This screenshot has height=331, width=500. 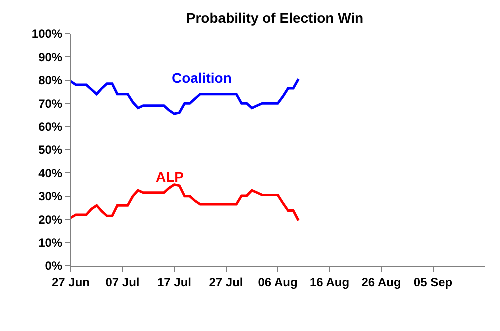 What do you see at coordinates (50, 150) in the screenshot?
I see `y-tick-label: 50%` at bounding box center [50, 150].